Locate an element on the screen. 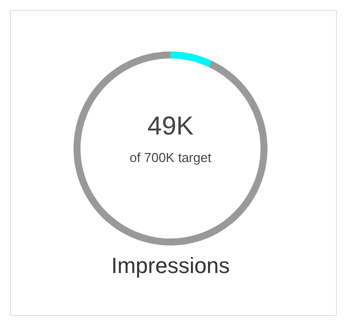  text: 49K is located at coordinates (170, 125).